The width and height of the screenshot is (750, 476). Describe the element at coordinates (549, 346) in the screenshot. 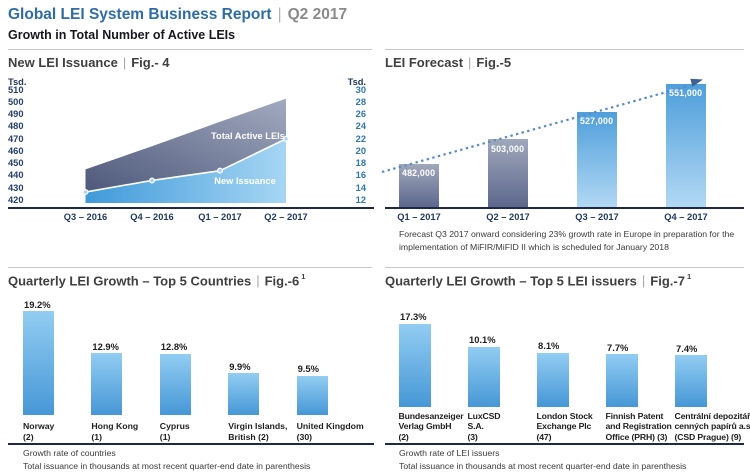

I see `growth-bar-value: 8.1%` at that location.